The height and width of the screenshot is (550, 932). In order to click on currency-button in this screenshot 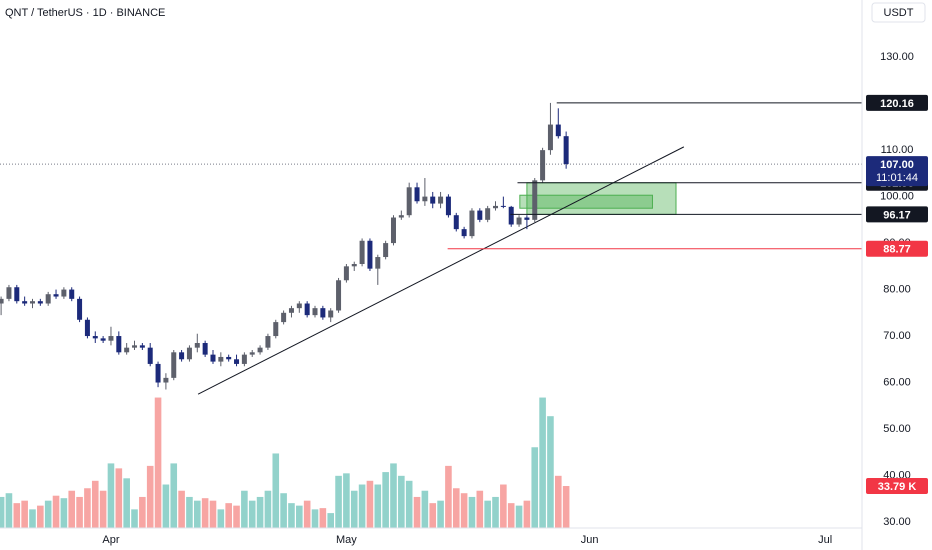, I will do `click(898, 12)`.